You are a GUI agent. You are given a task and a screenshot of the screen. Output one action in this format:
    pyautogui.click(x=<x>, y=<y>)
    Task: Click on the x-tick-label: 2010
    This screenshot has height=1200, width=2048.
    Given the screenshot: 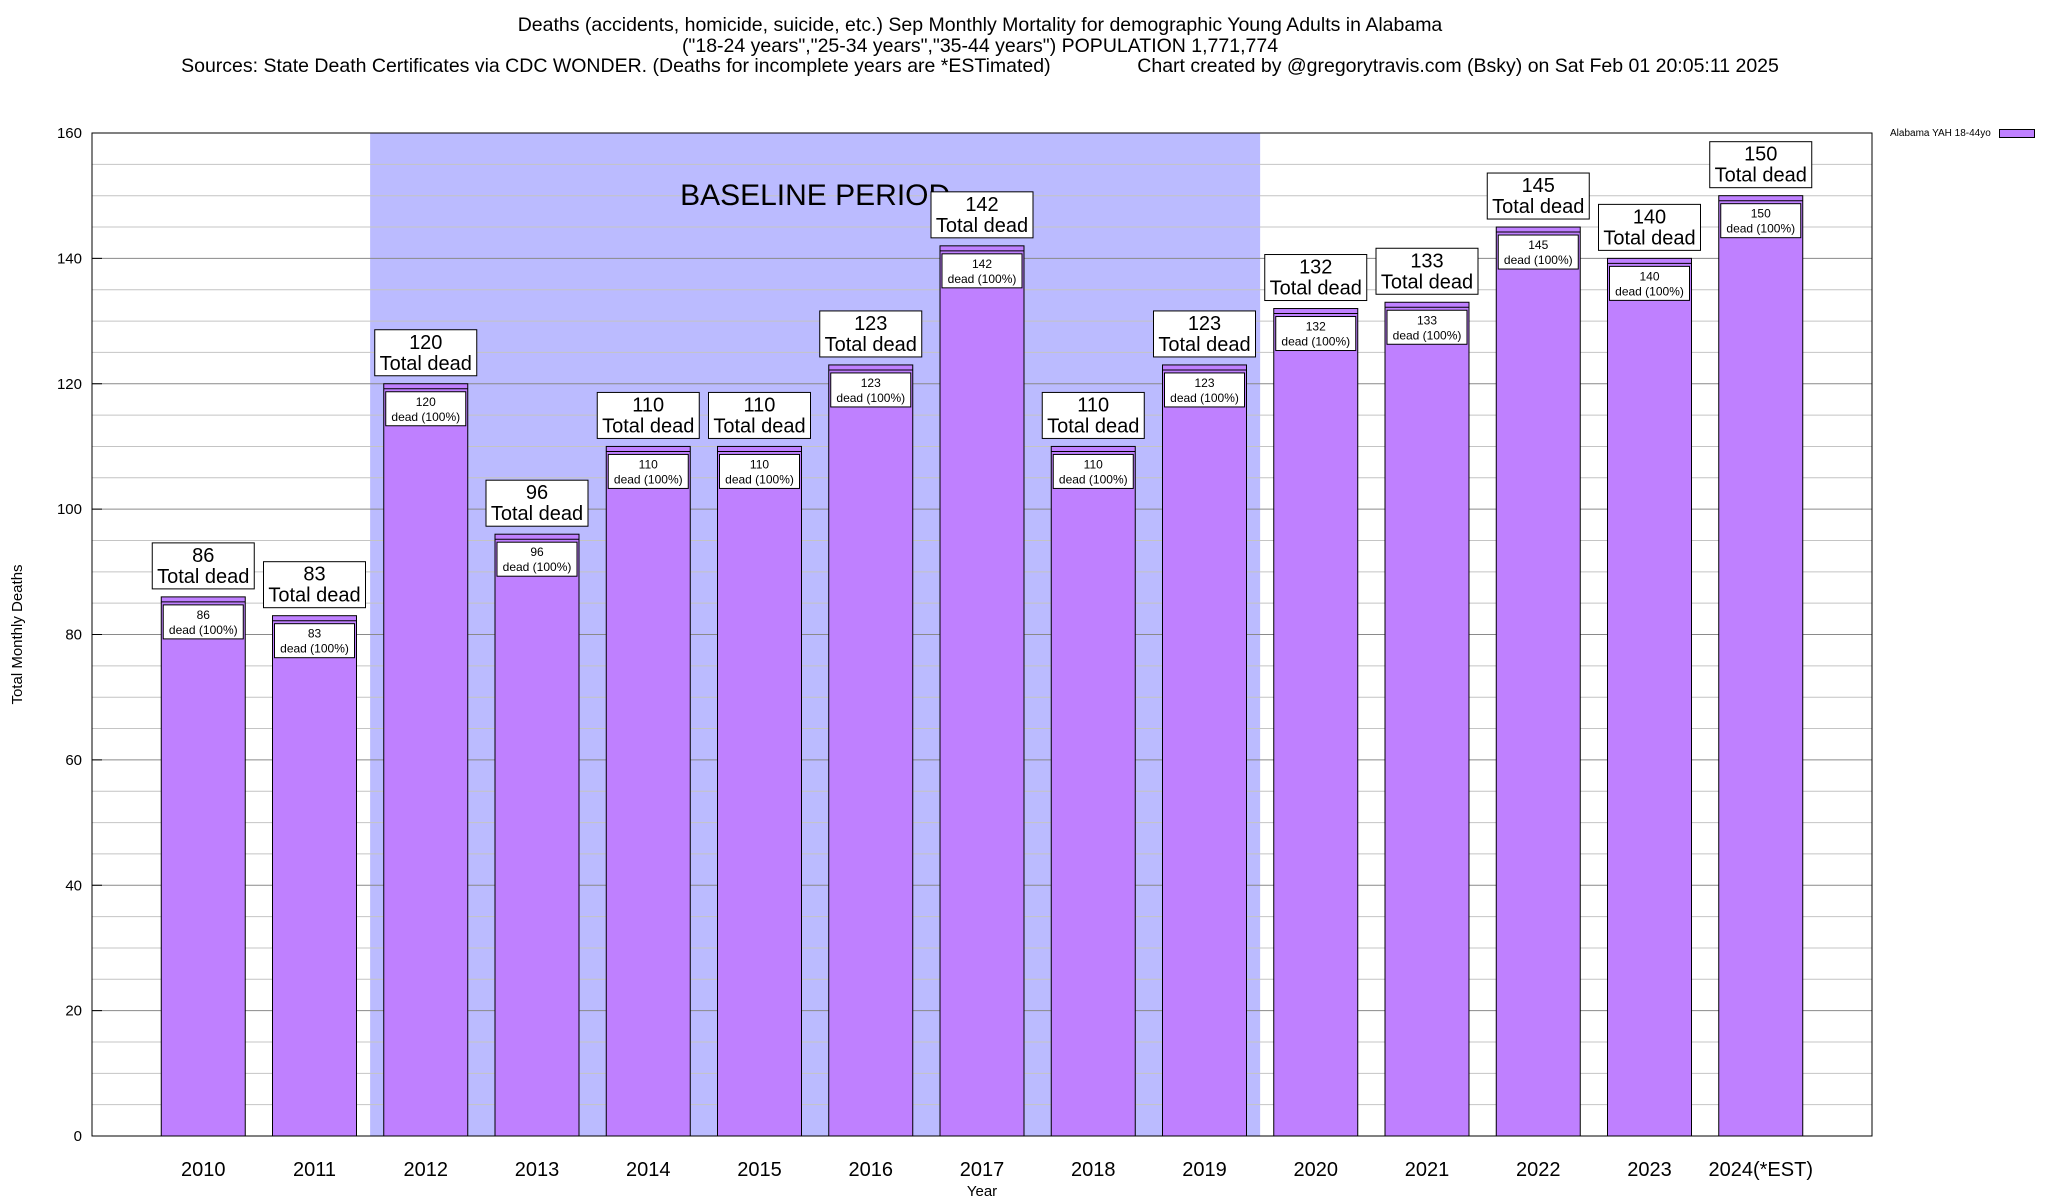 What is the action you would take?
    pyautogui.click(x=203, y=1170)
    